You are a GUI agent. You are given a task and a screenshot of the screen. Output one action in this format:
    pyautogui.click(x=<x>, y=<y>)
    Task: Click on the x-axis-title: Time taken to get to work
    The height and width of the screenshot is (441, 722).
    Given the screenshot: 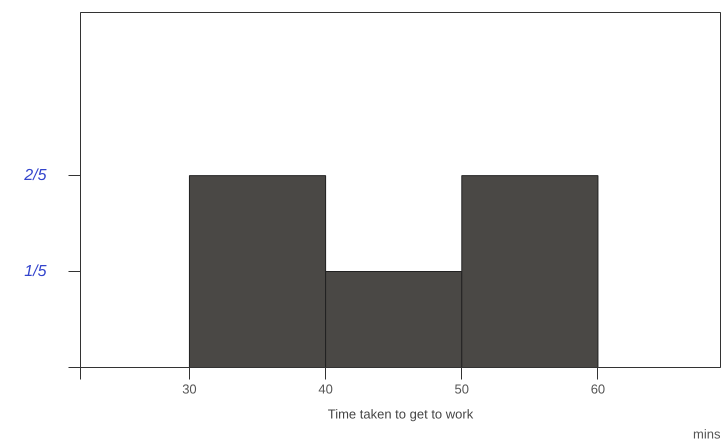 What is the action you would take?
    pyautogui.click(x=401, y=414)
    